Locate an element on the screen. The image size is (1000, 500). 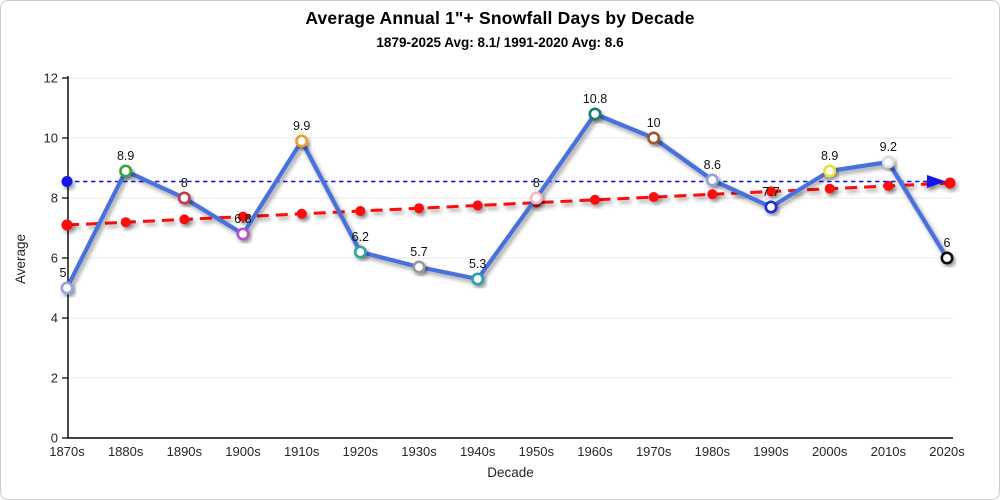
x-axis-title: Decade is located at coordinates (510, 472).